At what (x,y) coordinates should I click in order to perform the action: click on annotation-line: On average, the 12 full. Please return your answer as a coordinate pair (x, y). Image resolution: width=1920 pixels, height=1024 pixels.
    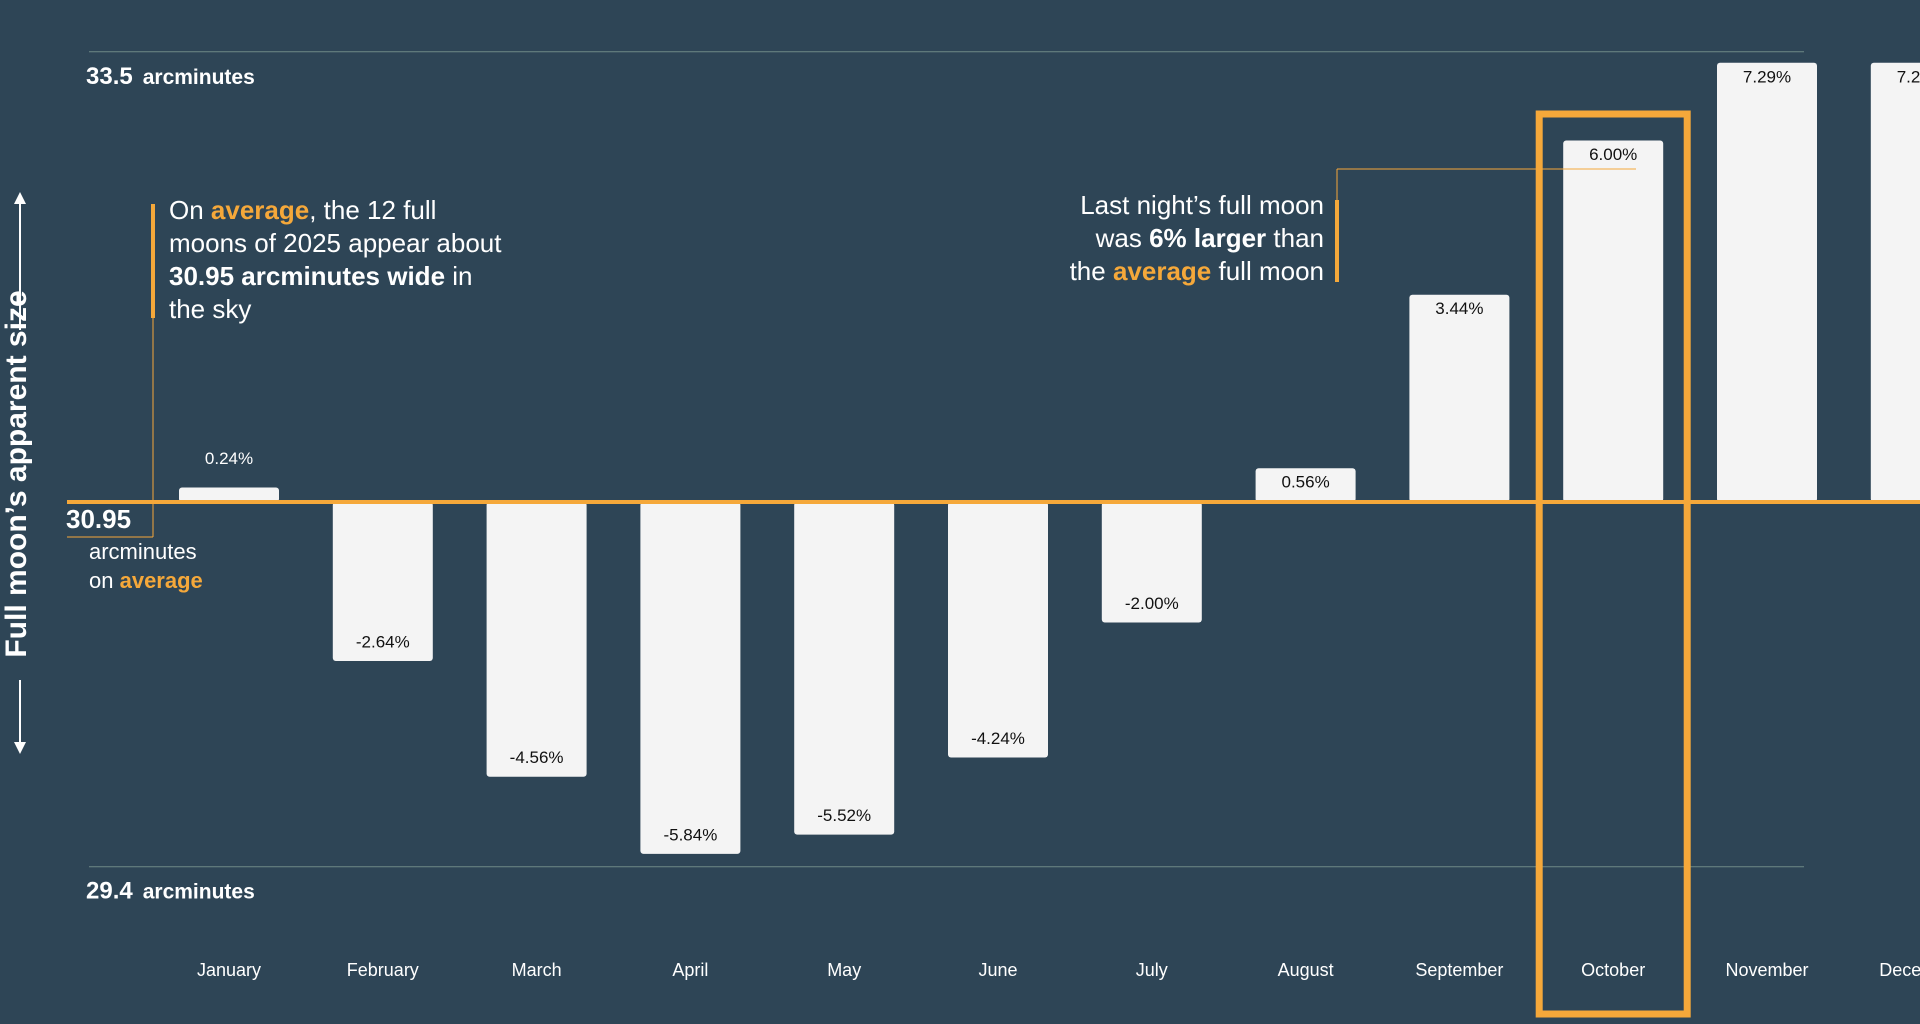
    Looking at the image, I should click on (302, 210).